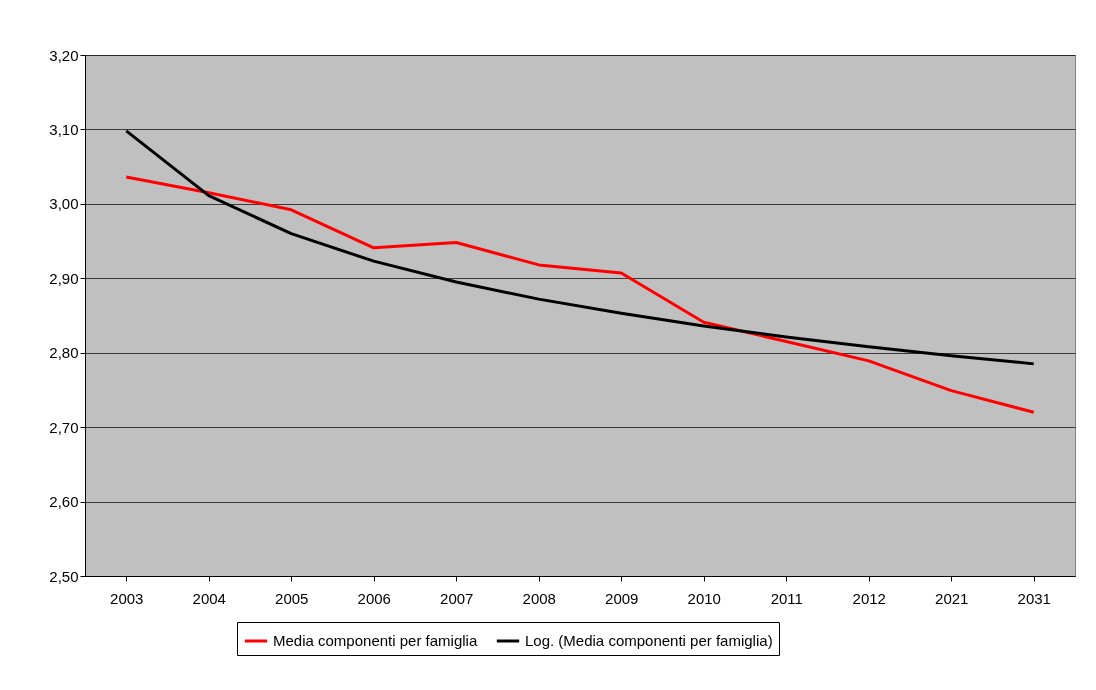  What do you see at coordinates (374, 598) in the screenshot?
I see `x-tick-label: 2006` at bounding box center [374, 598].